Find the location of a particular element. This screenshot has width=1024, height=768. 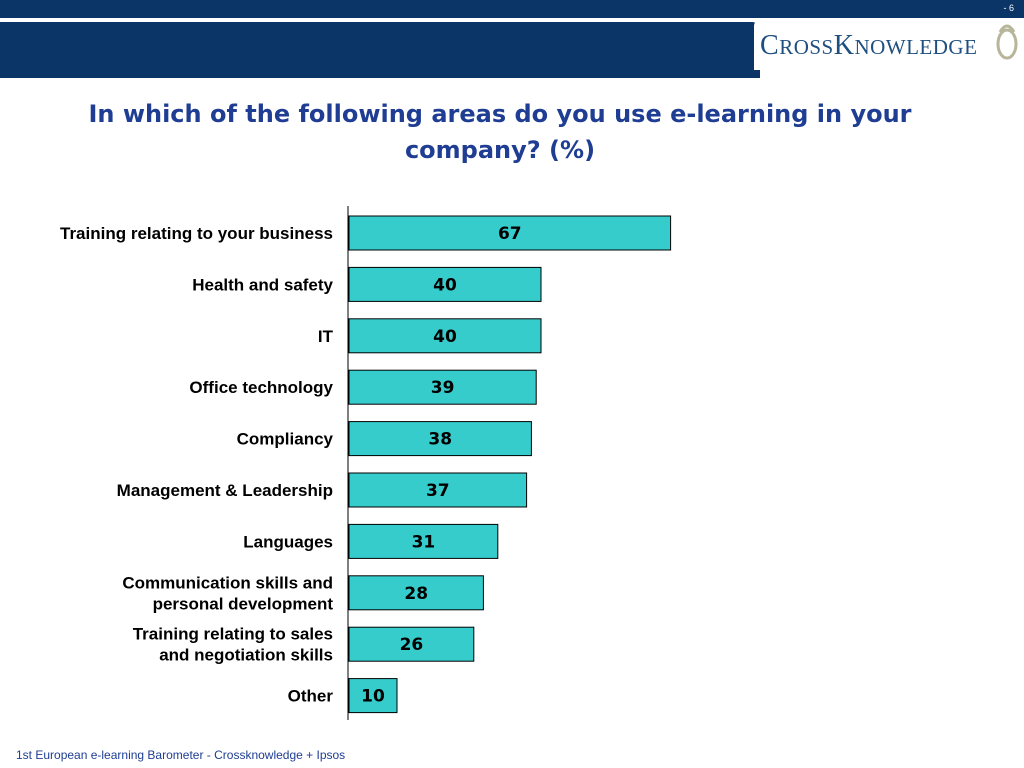

value-label-4: 38 is located at coordinates (440, 440).